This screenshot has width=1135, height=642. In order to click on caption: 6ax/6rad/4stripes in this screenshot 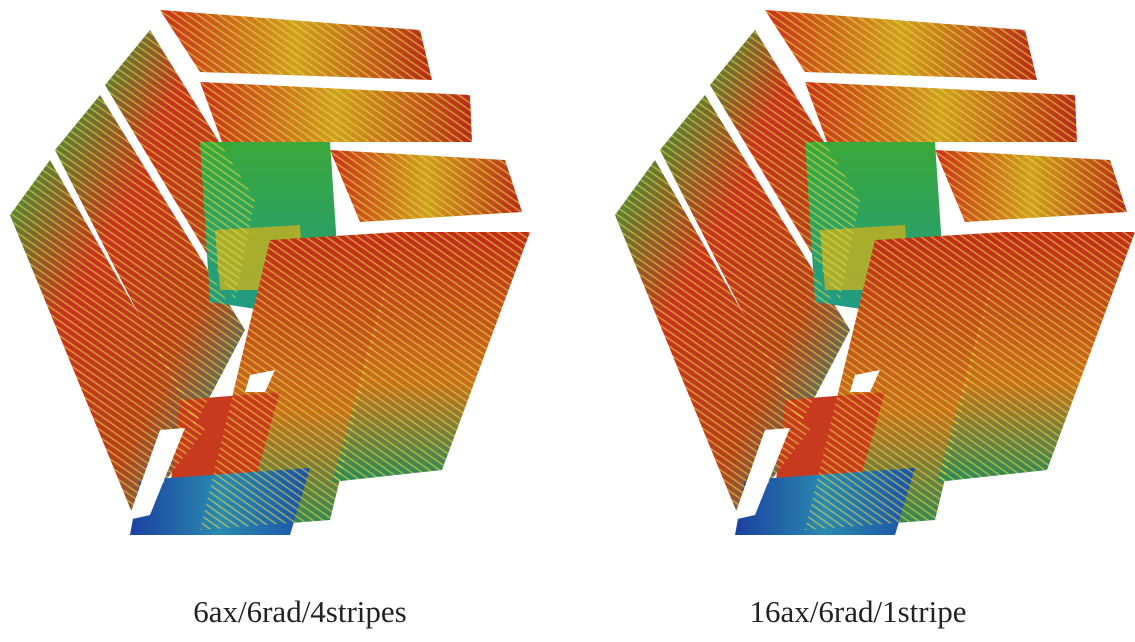, I will do `click(300, 611)`.